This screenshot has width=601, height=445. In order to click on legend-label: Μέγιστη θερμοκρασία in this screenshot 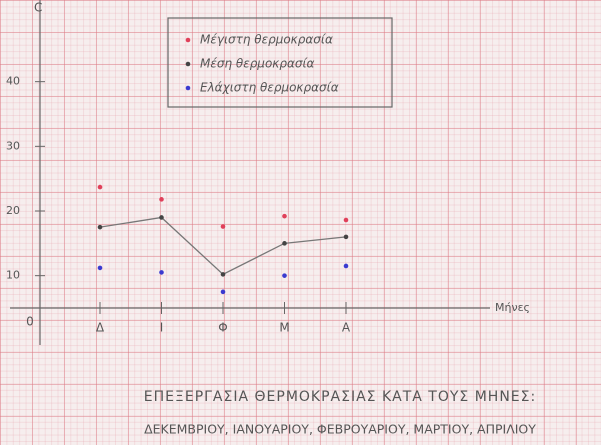, I will do `click(266, 40)`.